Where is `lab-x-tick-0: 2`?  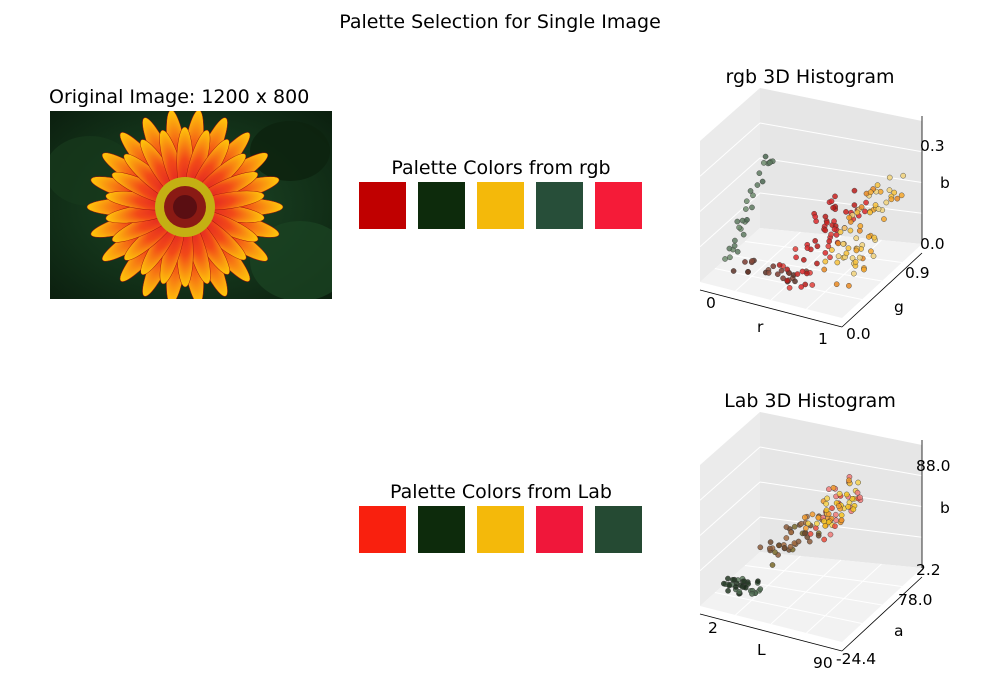
lab-x-tick-0: 2 is located at coordinates (713, 628).